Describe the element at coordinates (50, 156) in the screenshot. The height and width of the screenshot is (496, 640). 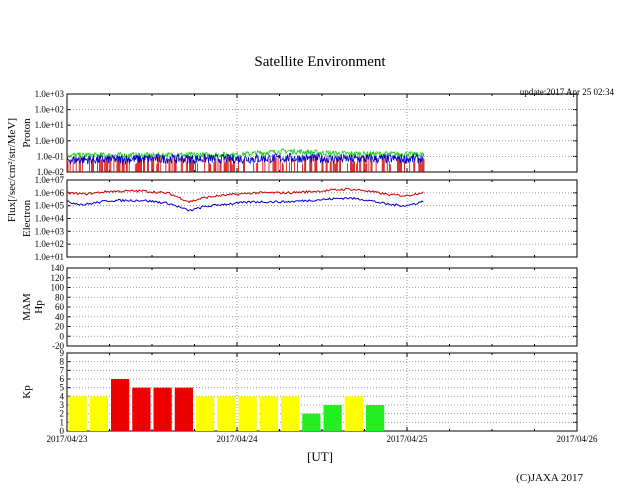
I see `y-tick-label: 1.0e-01` at that location.